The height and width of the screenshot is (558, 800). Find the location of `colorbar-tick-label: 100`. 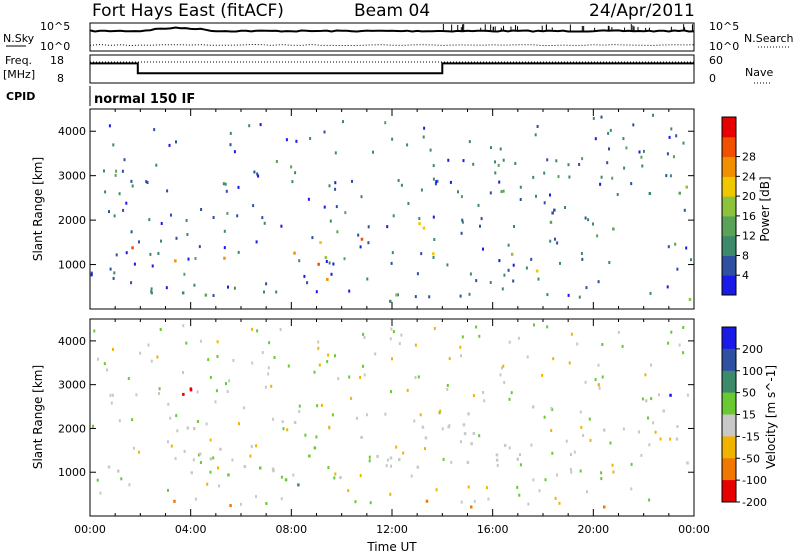

colorbar-tick-label: 100 is located at coordinates (752, 371).